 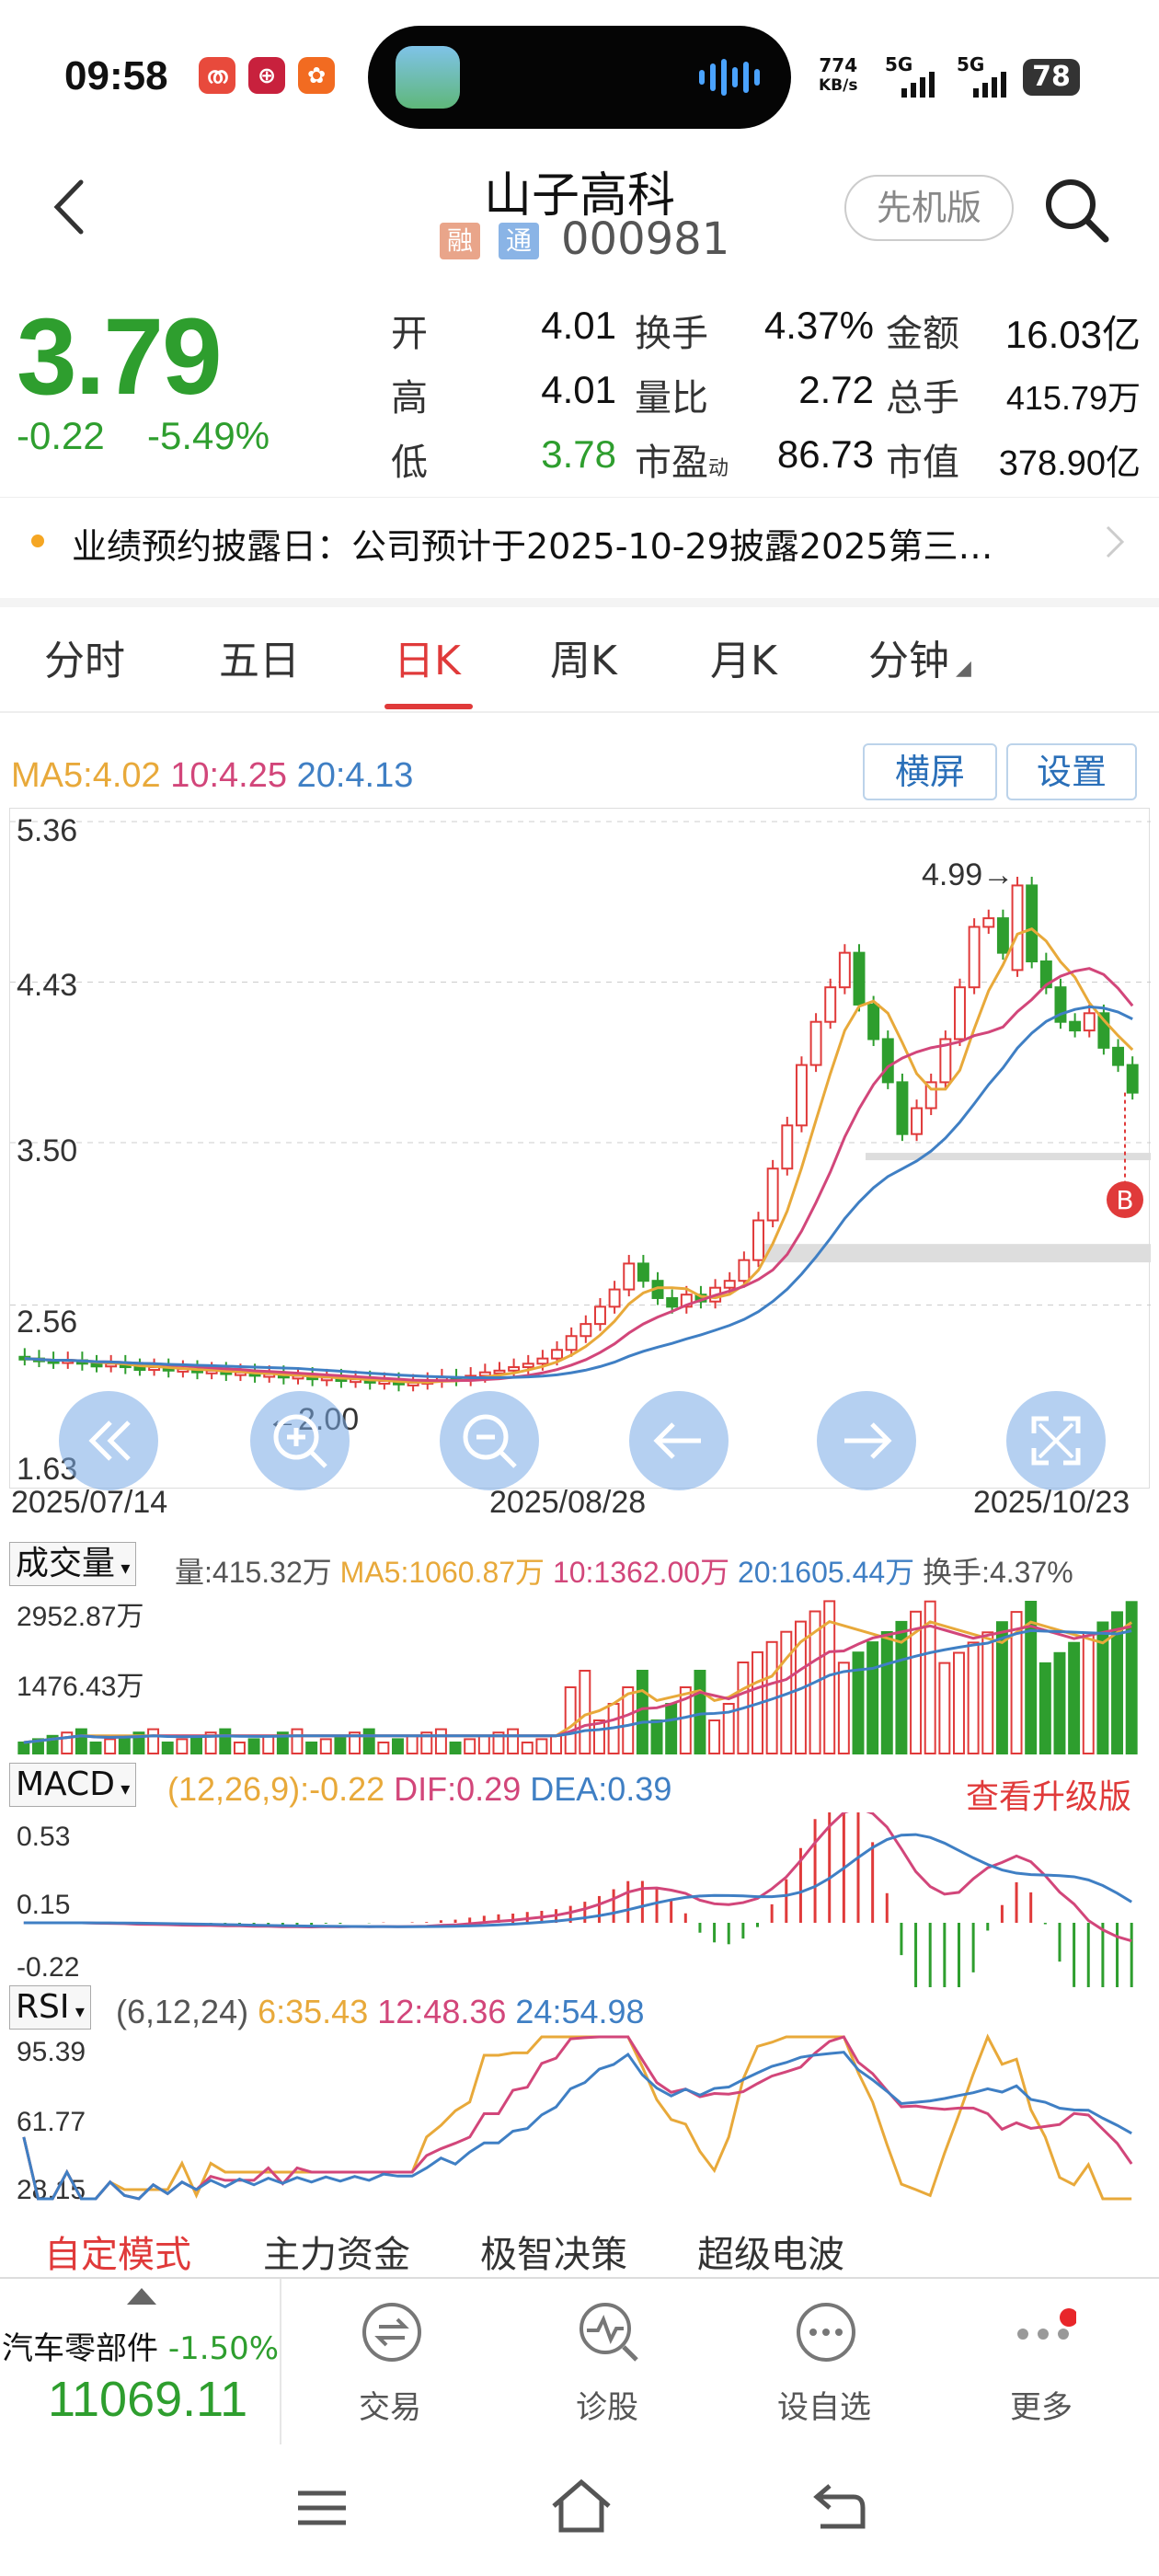 What do you see at coordinates (108, 1440) in the screenshot?
I see `scroll-start-button` at bounding box center [108, 1440].